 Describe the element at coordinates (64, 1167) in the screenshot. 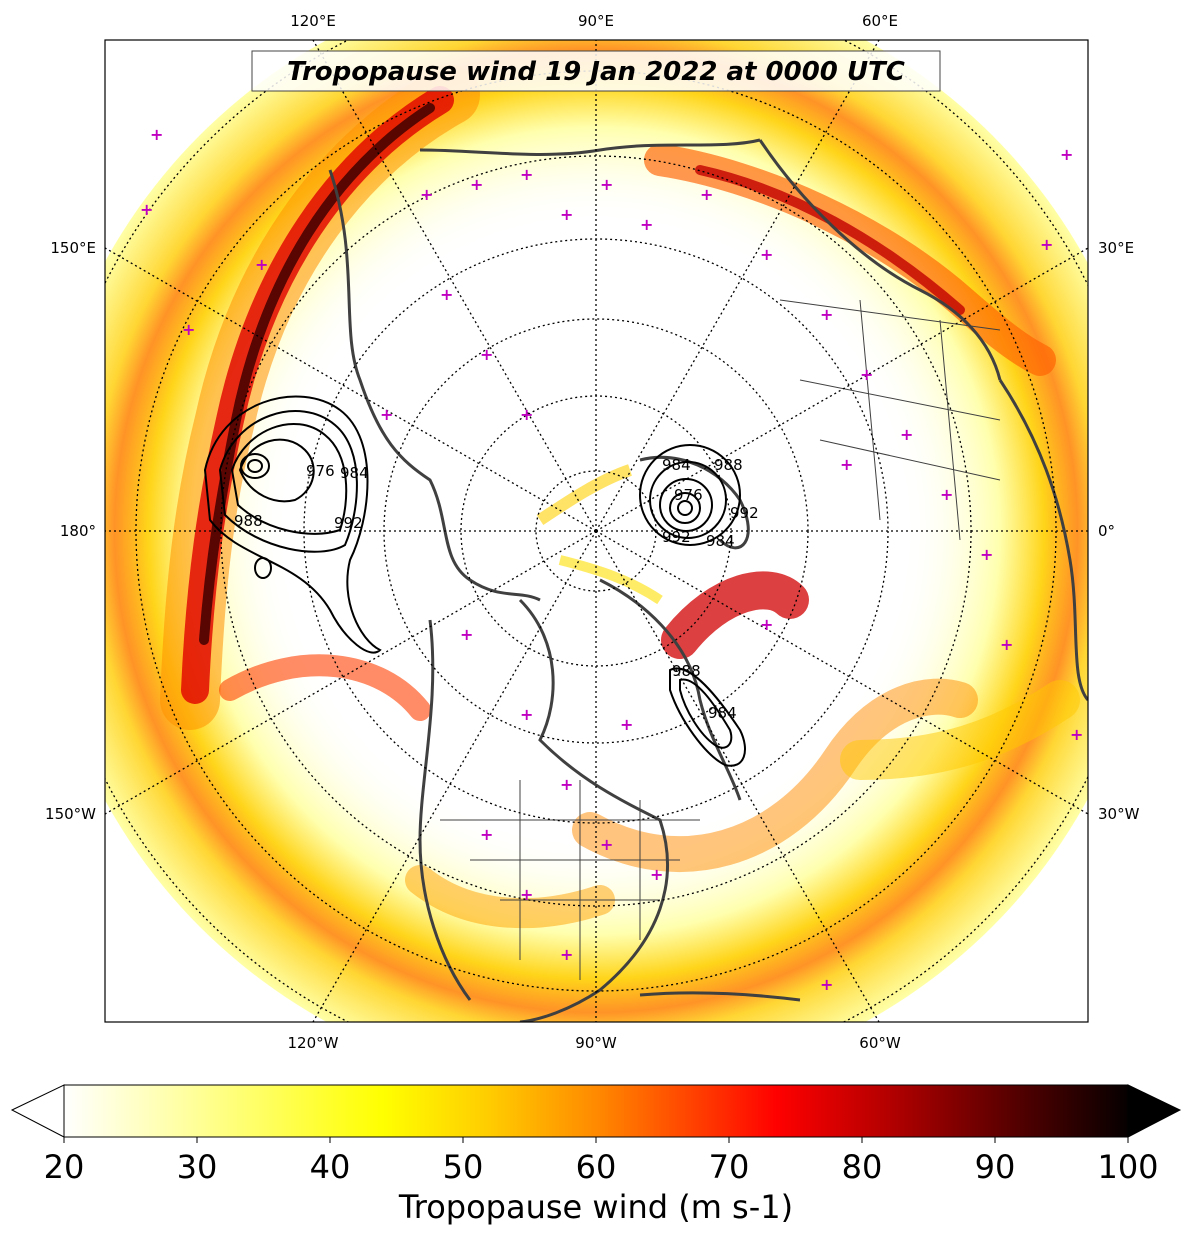

I see `colorbar-tick: 20` at that location.